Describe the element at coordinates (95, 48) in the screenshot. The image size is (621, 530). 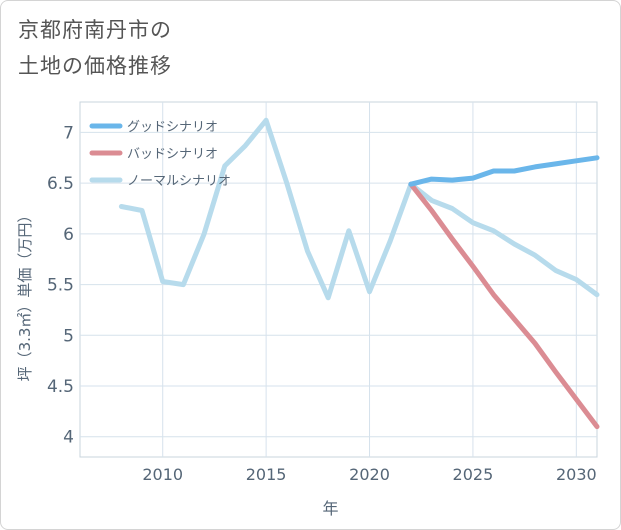
I see `chart-title: 京都府南丹市の 土地の価格推移` at that location.